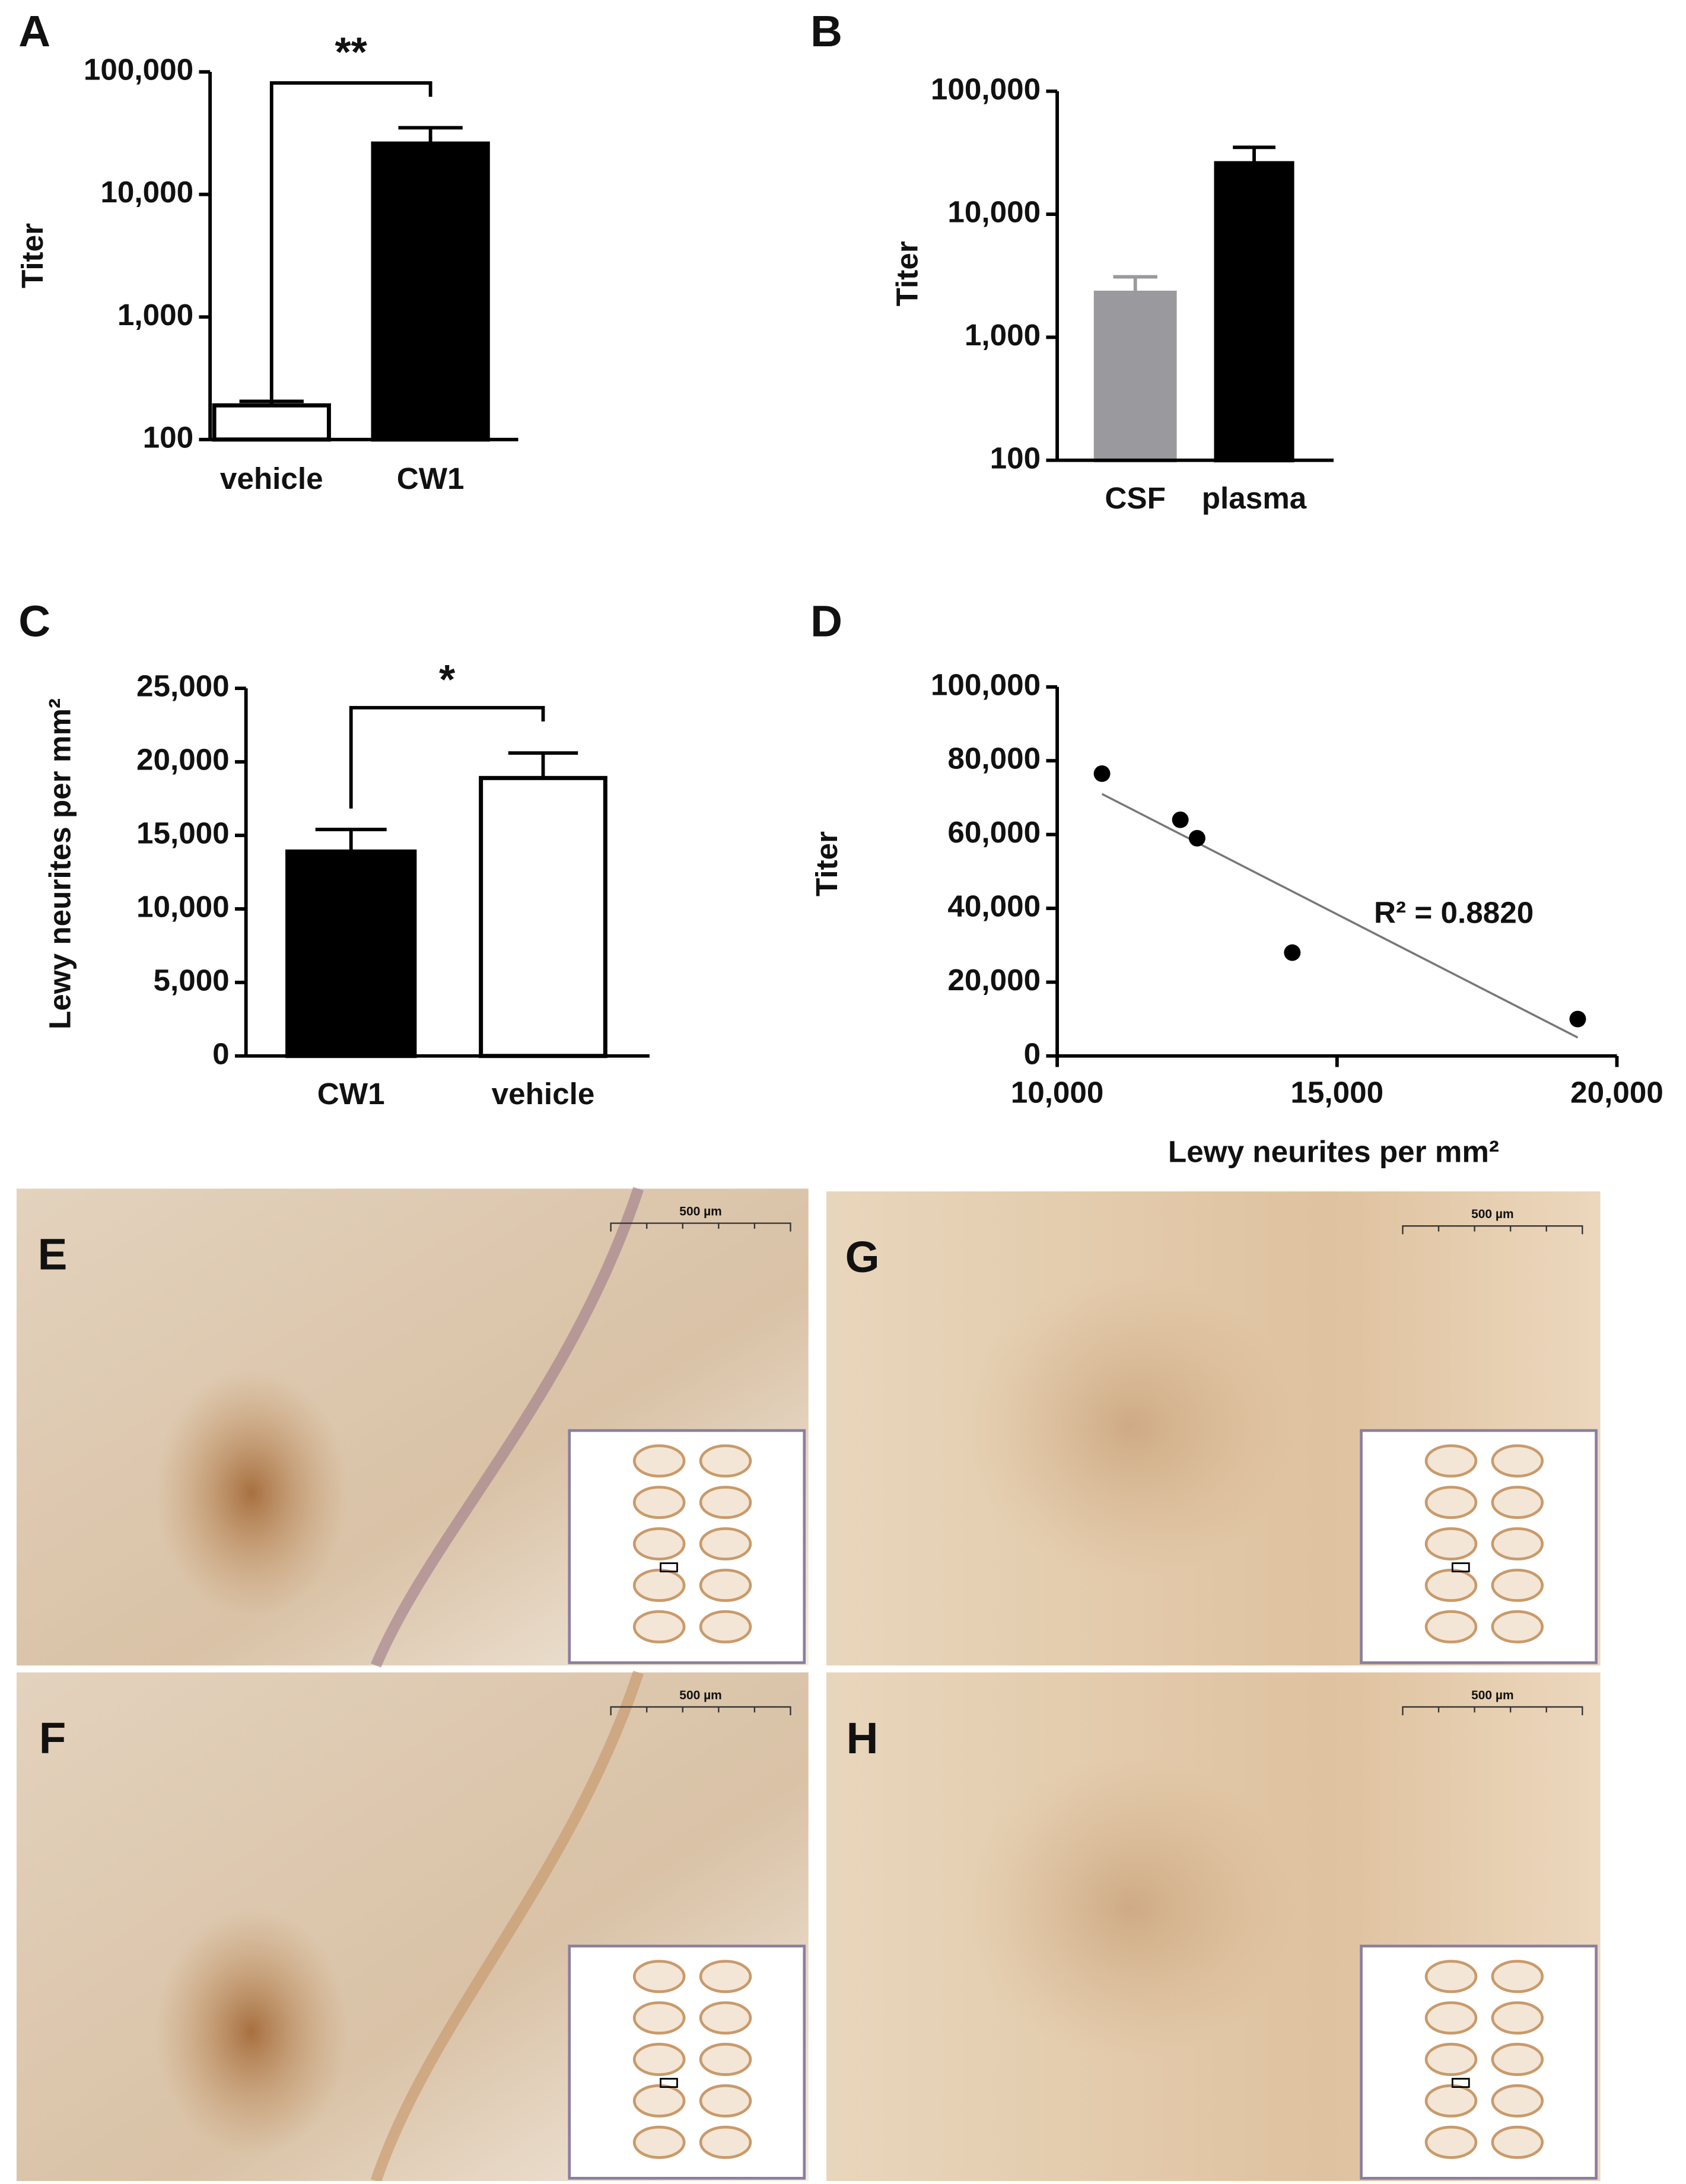 The width and height of the screenshot is (1686, 2184). Describe the element at coordinates (1057, 1093) in the screenshot. I see `x-tick-label: 10,000` at that location.